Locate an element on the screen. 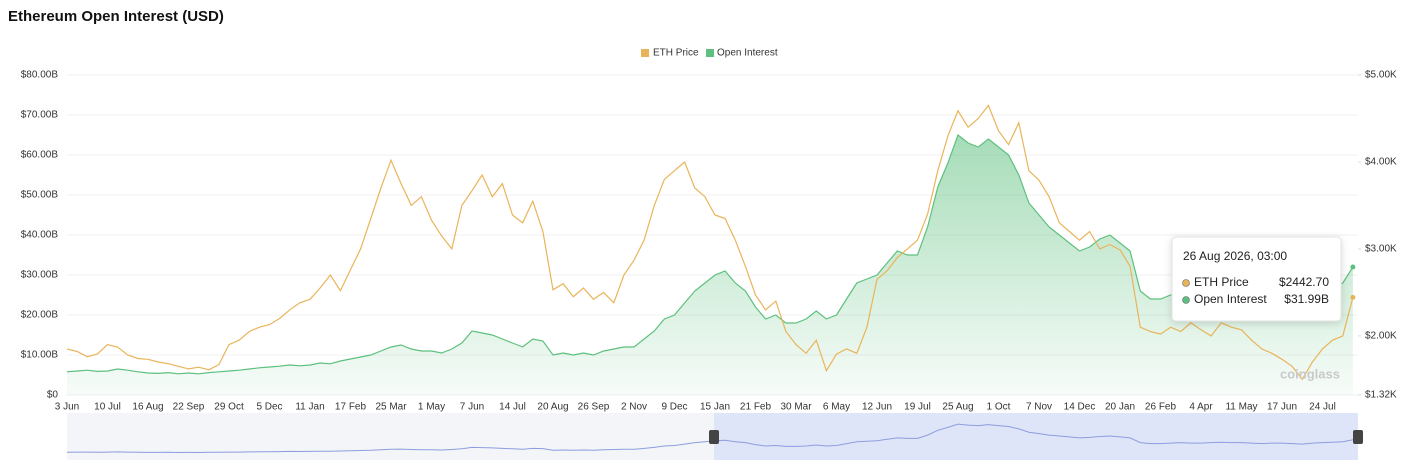 This screenshot has height=475, width=1406. y-tick-label: $40.00B is located at coordinates (40, 235).